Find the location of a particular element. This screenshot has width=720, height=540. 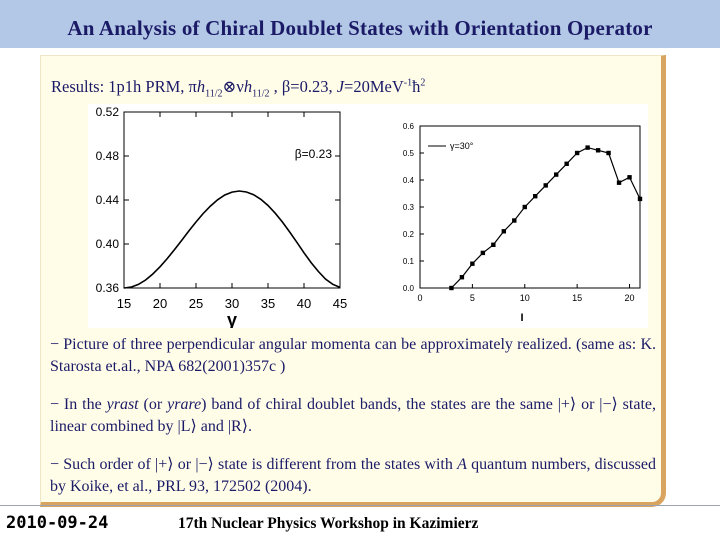

chart1-xtick-label: 30 is located at coordinates (232, 303).